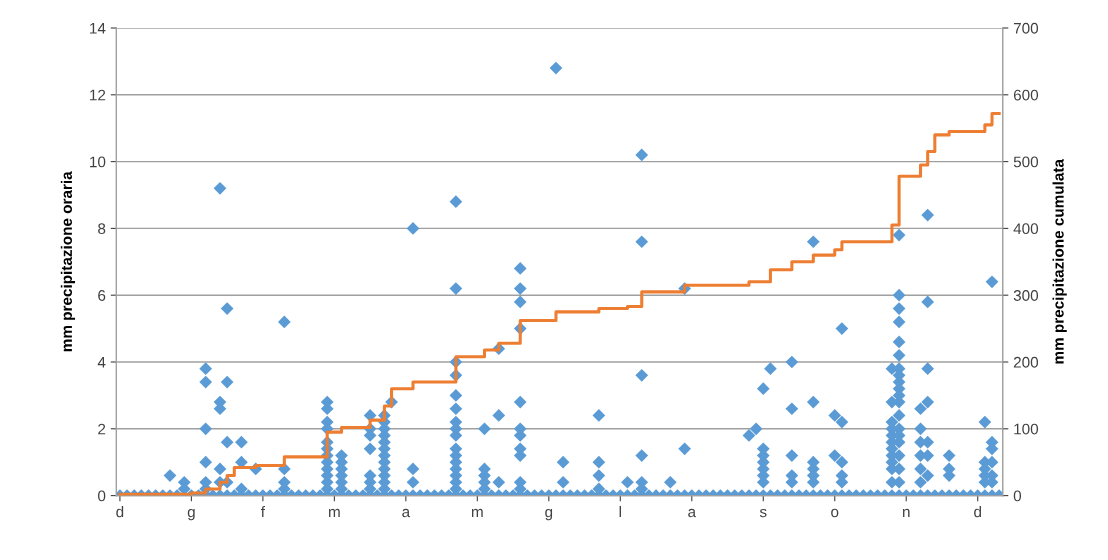 The image size is (1108, 560). I want to click on y2-tick-label: 100, so click(1026, 429).